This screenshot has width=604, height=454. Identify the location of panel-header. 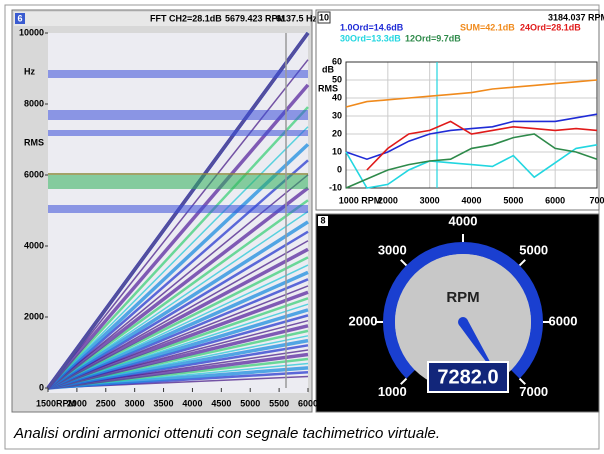
(162, 19).